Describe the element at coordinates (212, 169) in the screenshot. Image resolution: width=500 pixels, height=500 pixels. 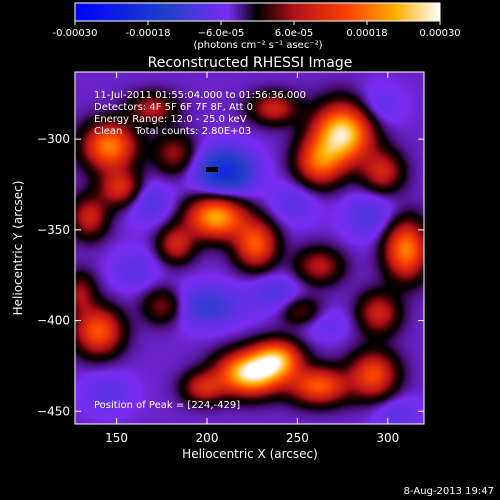
I see `peak-marker` at that location.